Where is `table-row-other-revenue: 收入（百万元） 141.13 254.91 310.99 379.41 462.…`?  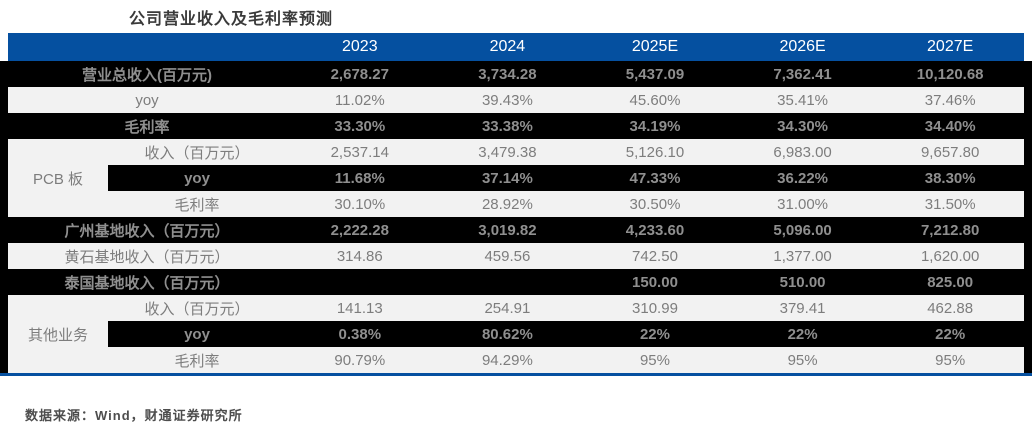 table-row-other-revenue: 收入（百万元） 141.13 254.91 310.99 379.41 462.… is located at coordinates (566, 308).